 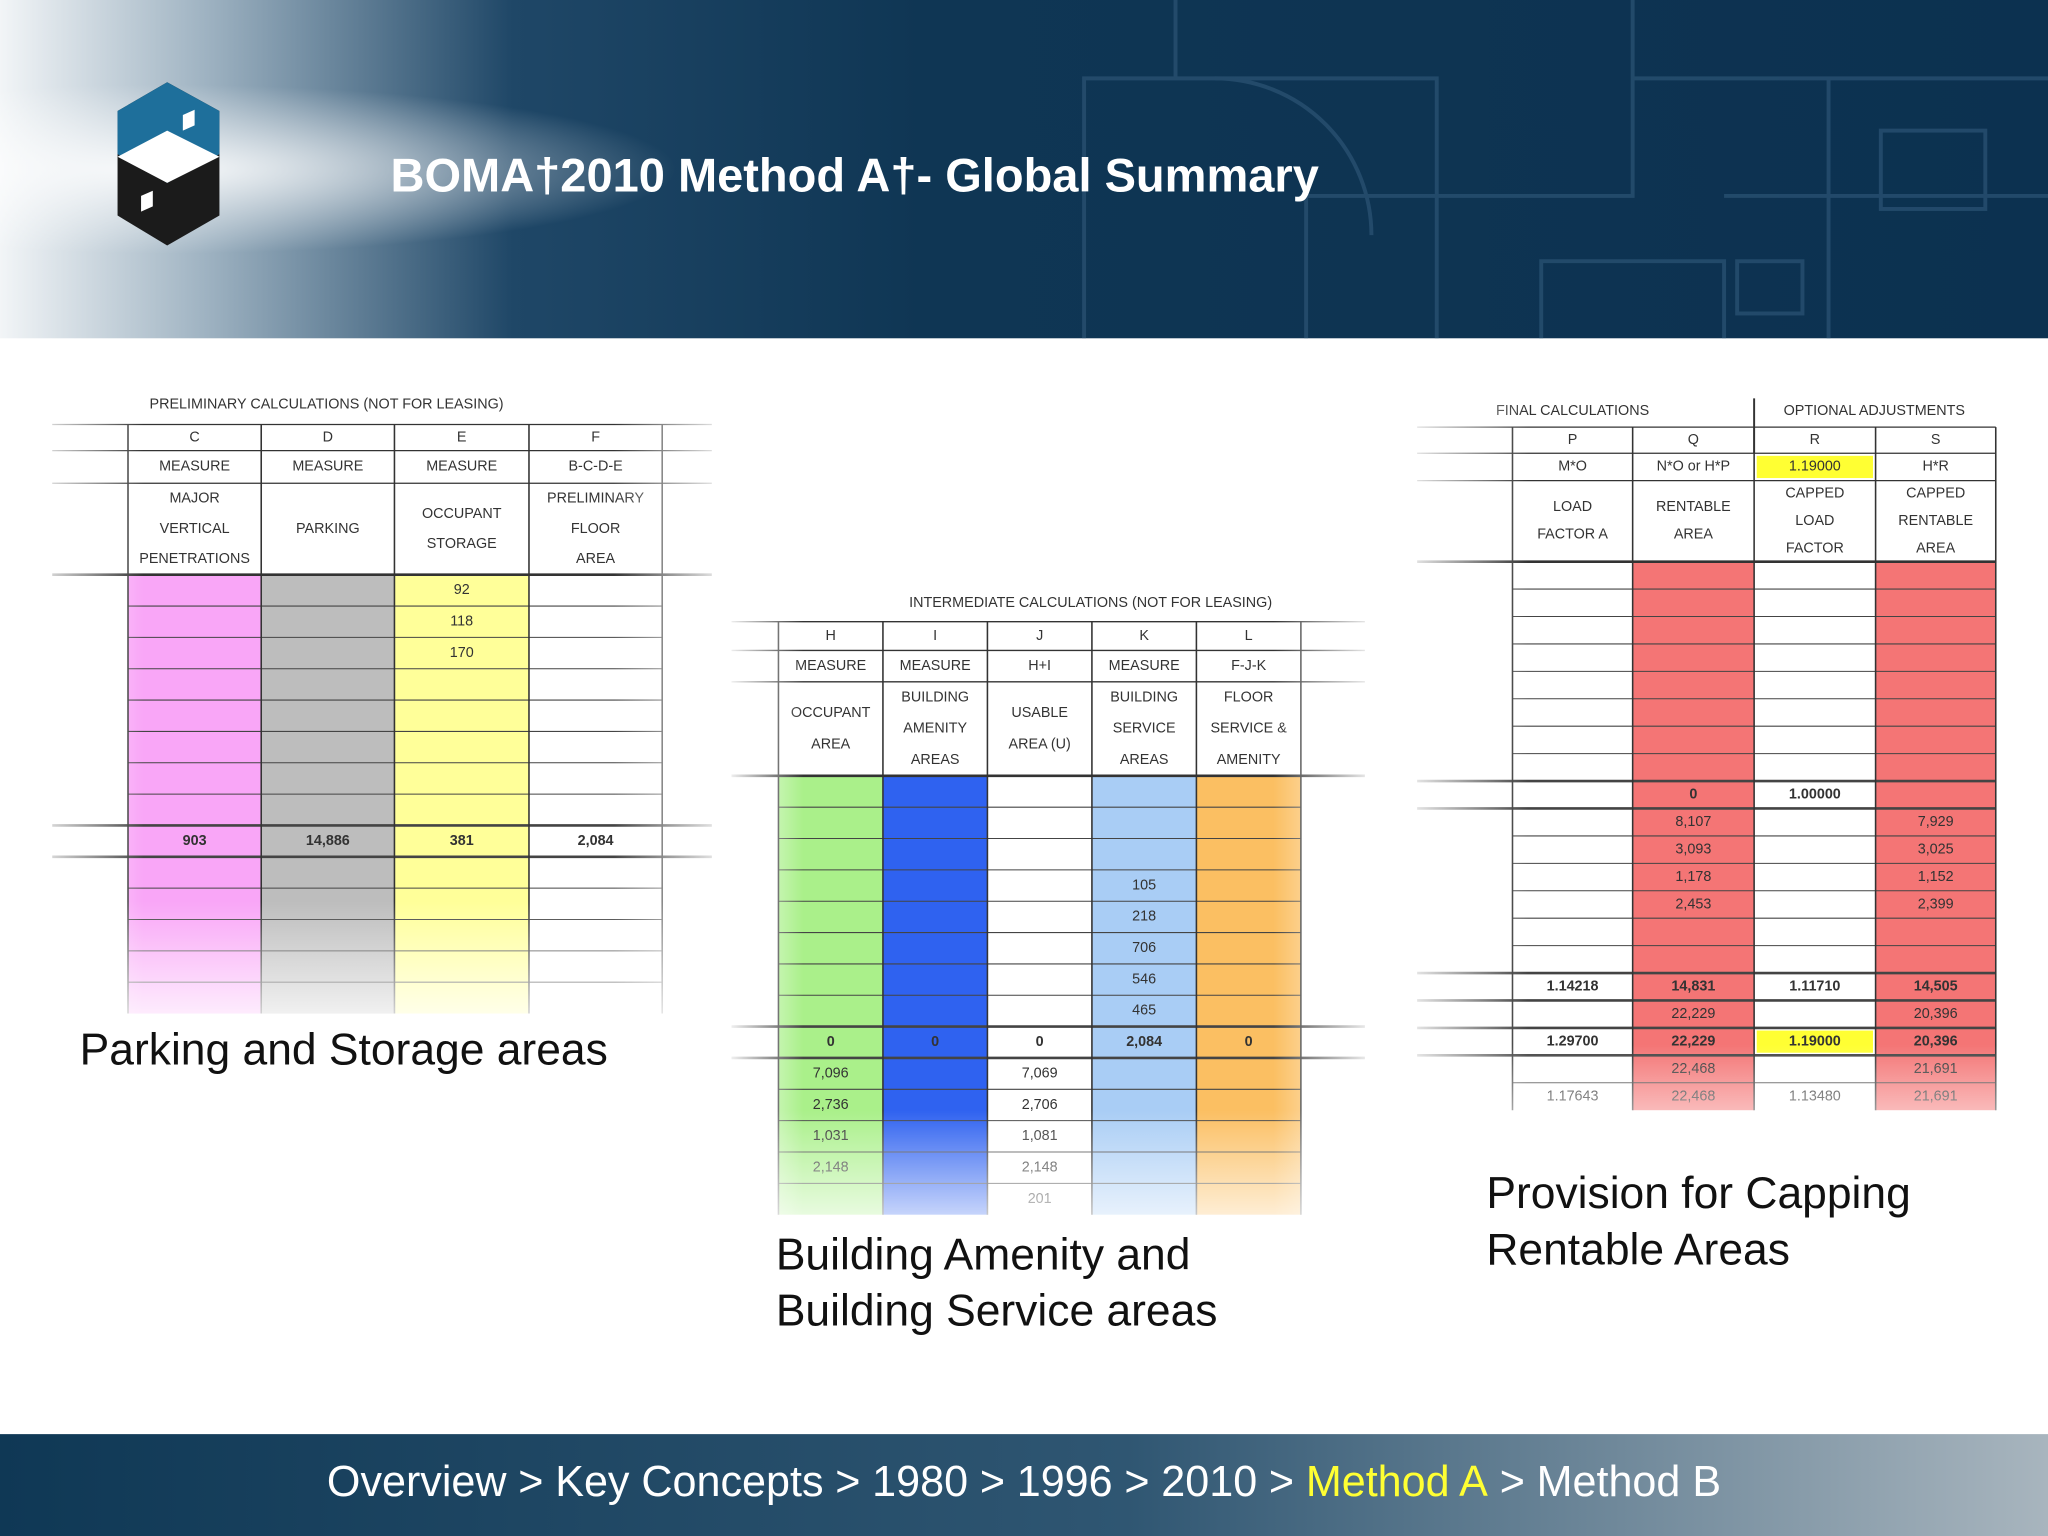 What do you see at coordinates (462, 841) in the screenshot?
I see `cell-value: 381` at bounding box center [462, 841].